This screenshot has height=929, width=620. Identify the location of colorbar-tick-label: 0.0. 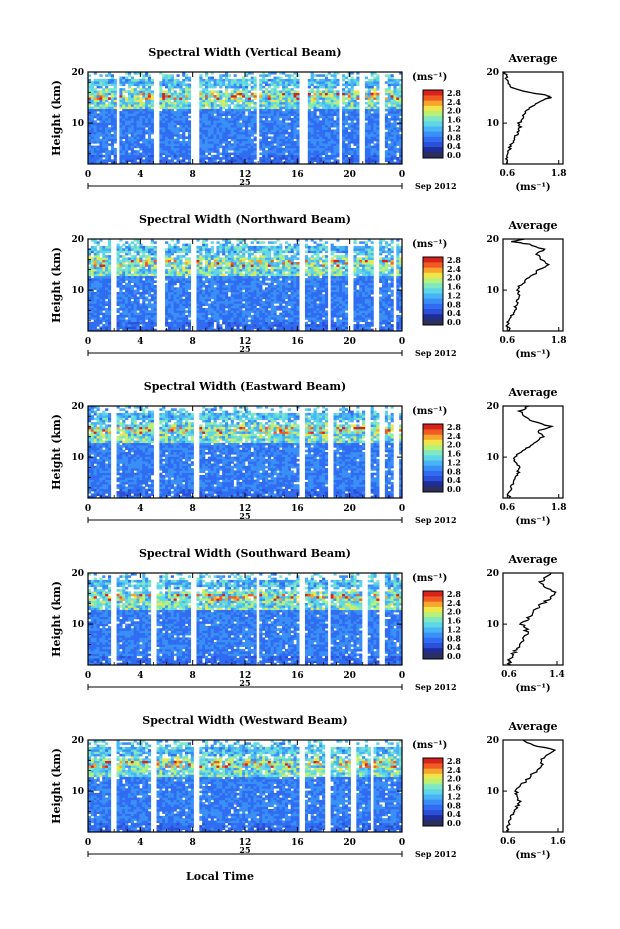
(454, 155).